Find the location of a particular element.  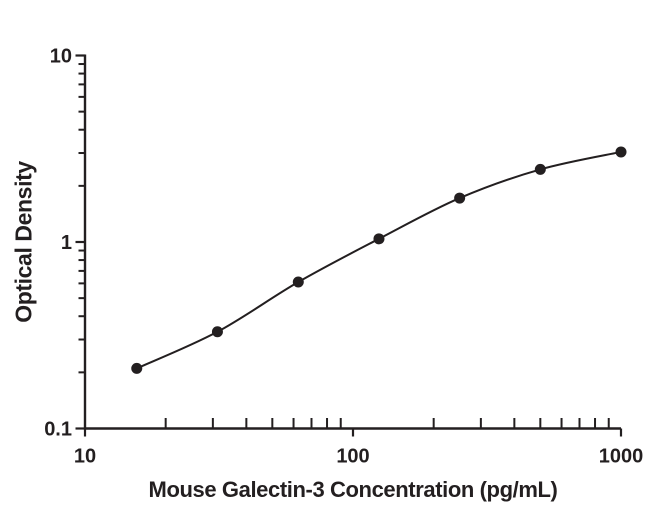

y-tick-label: 10 is located at coordinates (61, 57).